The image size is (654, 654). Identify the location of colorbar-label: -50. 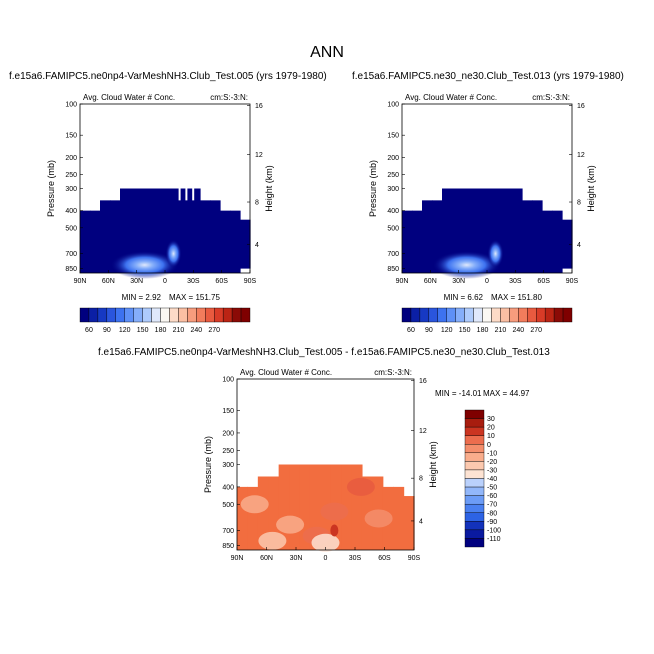
(492, 488).